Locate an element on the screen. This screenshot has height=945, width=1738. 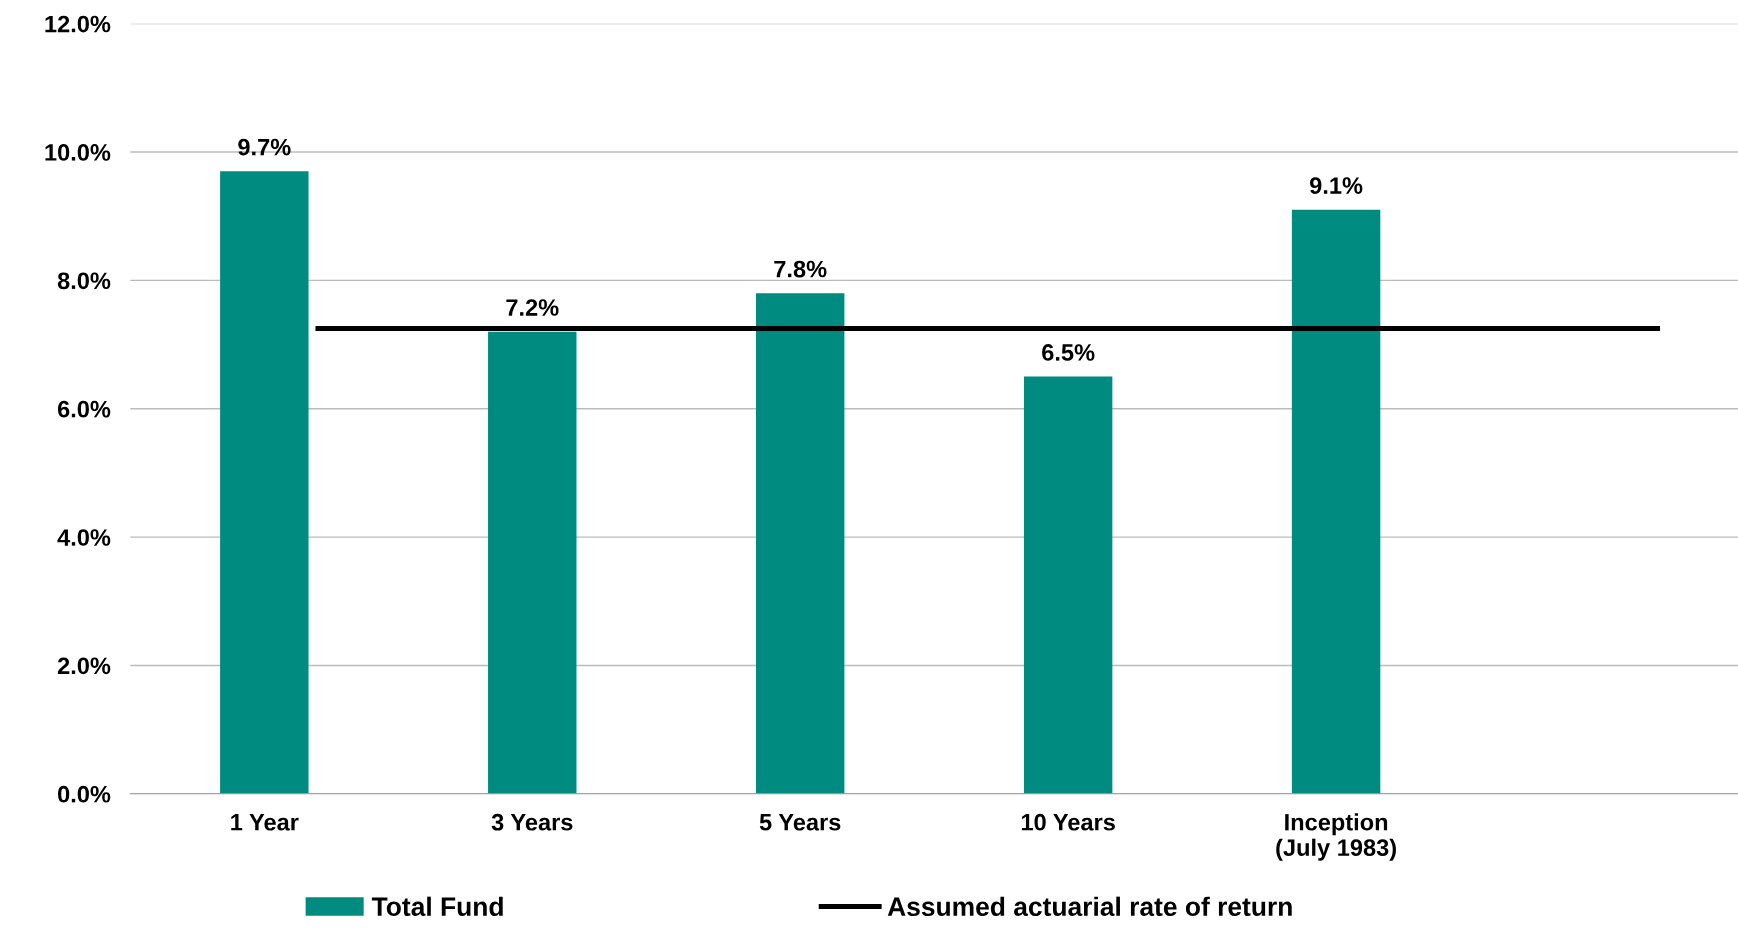
x-tick-label: 10 Years is located at coordinates (1068, 822).